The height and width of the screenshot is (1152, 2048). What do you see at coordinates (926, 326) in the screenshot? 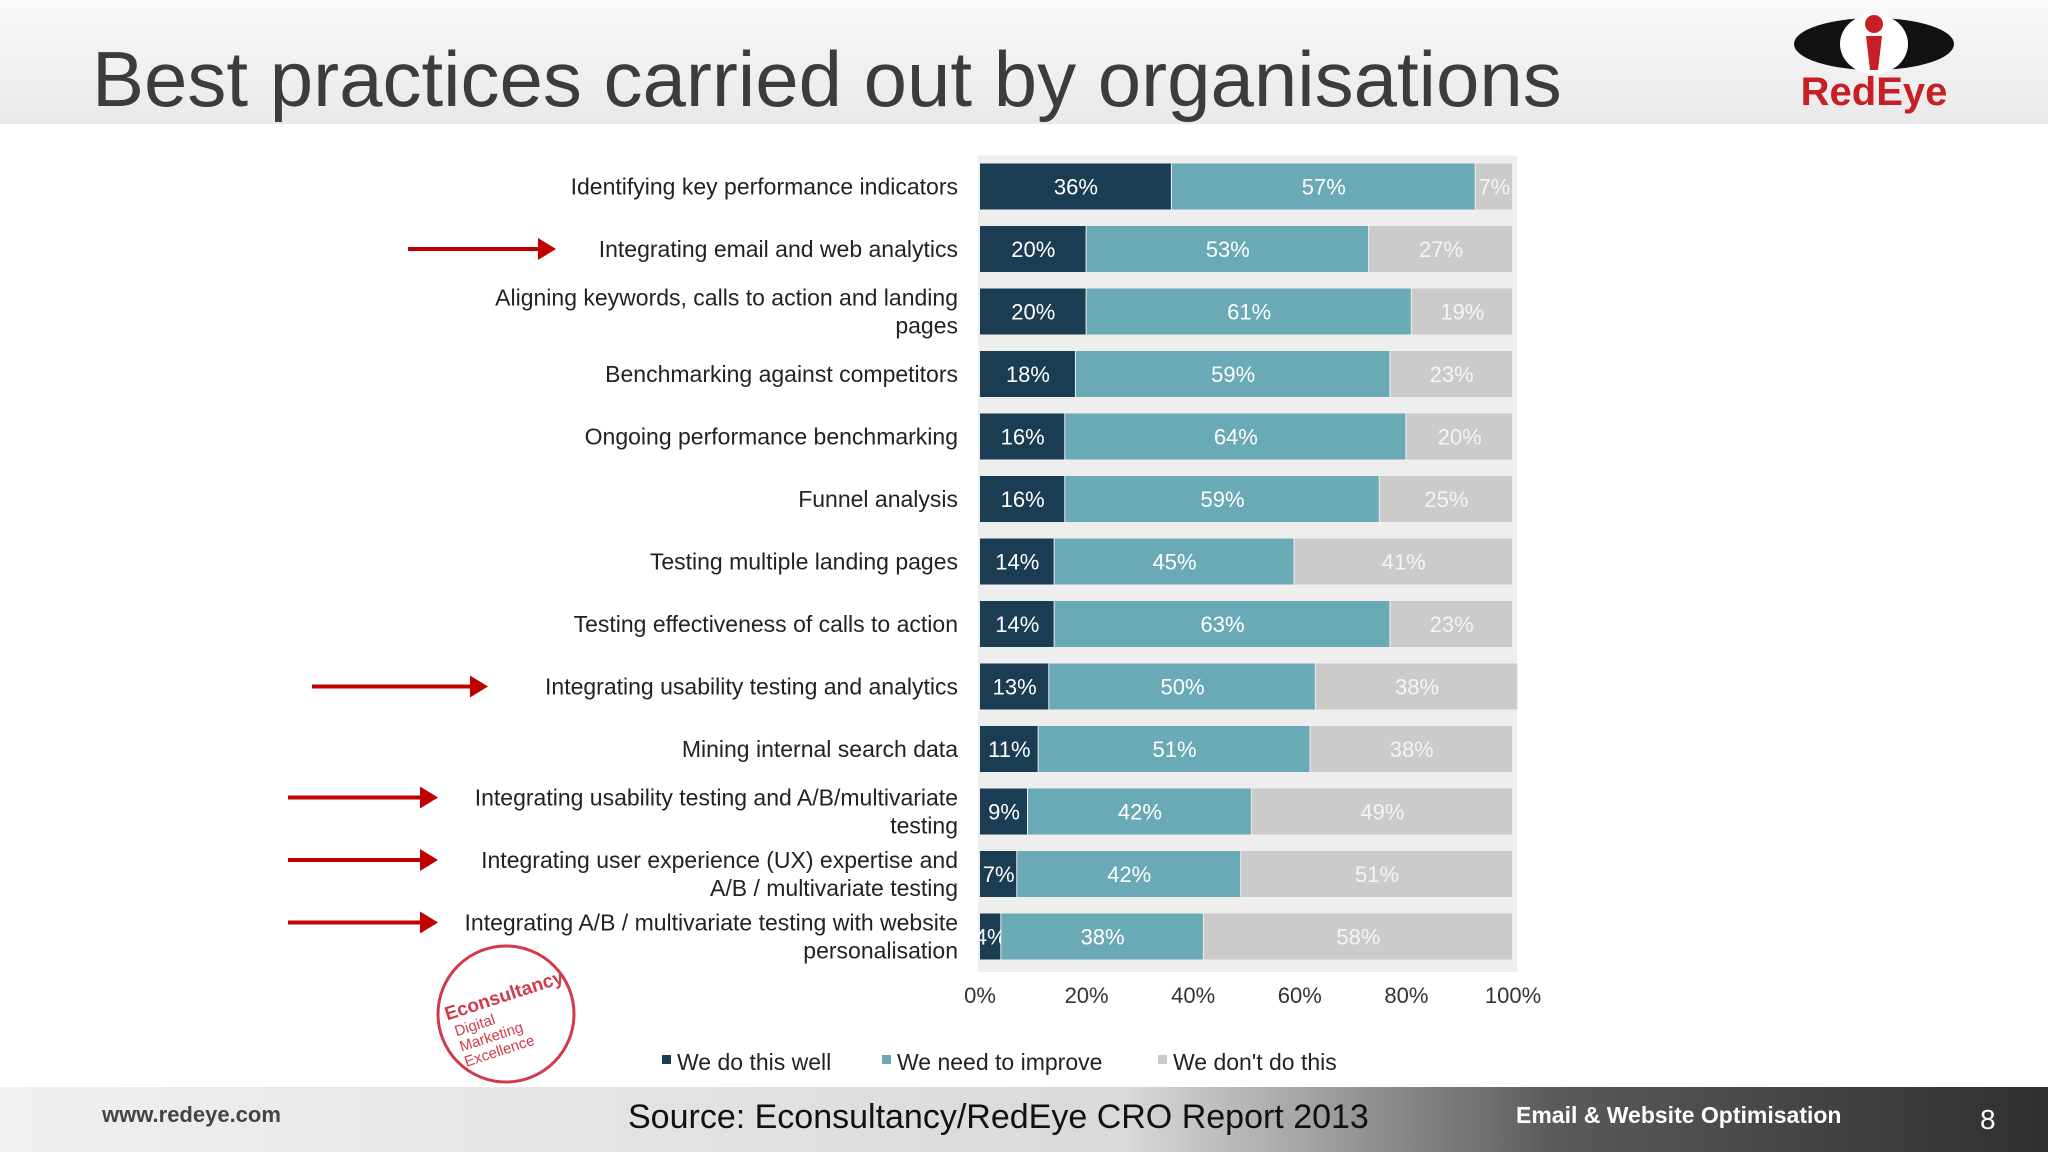
I see `category-label: pages` at bounding box center [926, 326].